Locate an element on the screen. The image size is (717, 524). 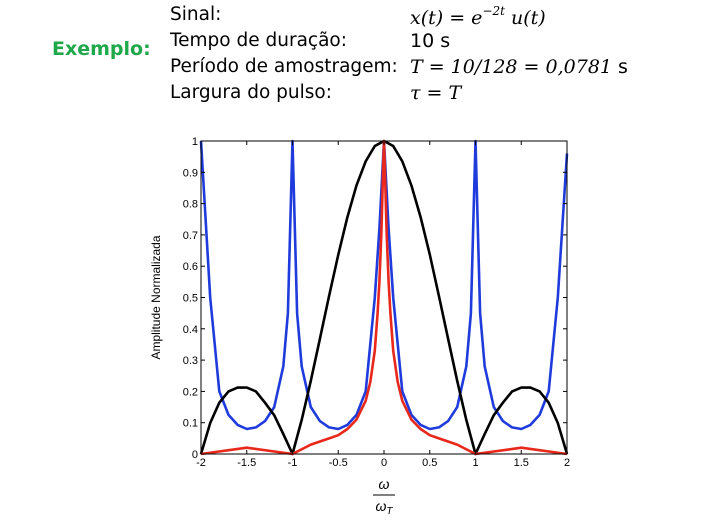
x-tick-label: -1 is located at coordinates (293, 463).